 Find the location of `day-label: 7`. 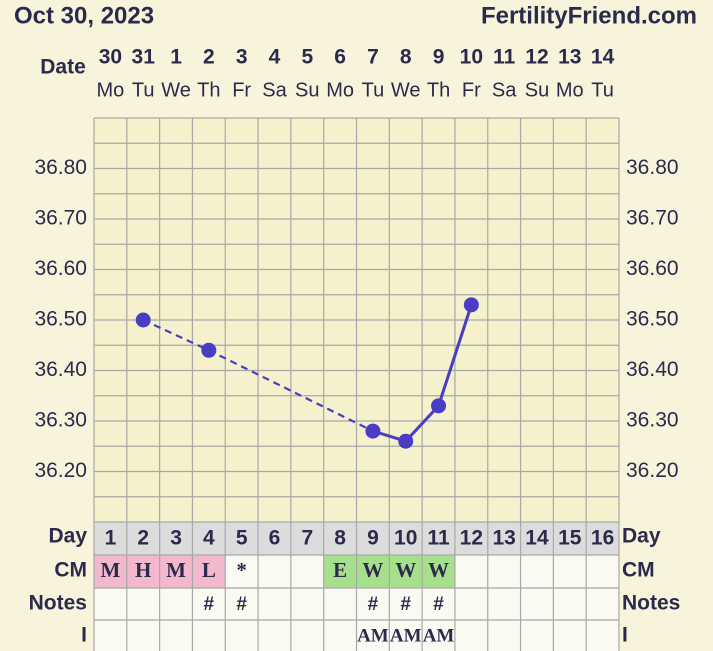

day-label: 7 is located at coordinates (307, 538).